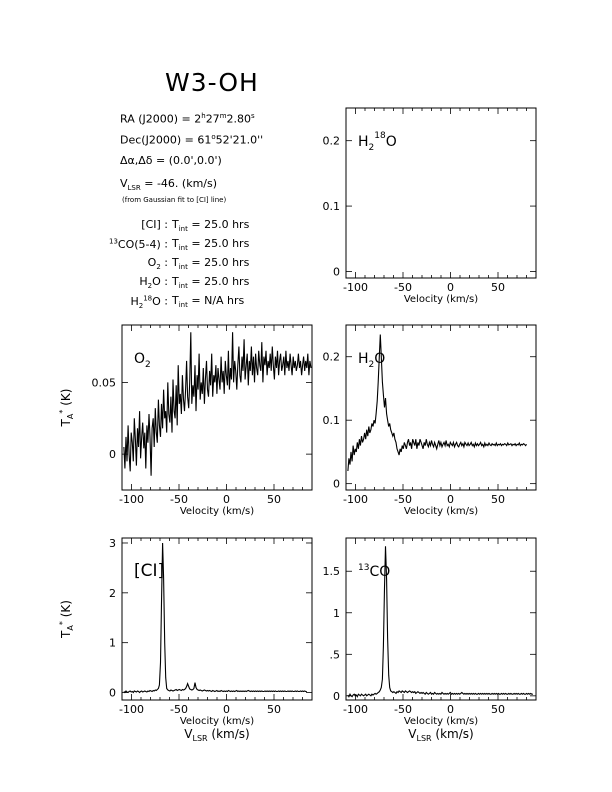 The image size is (612, 792). What do you see at coordinates (198, 119) in the screenshot?
I see `ra-hours: 2` at bounding box center [198, 119].